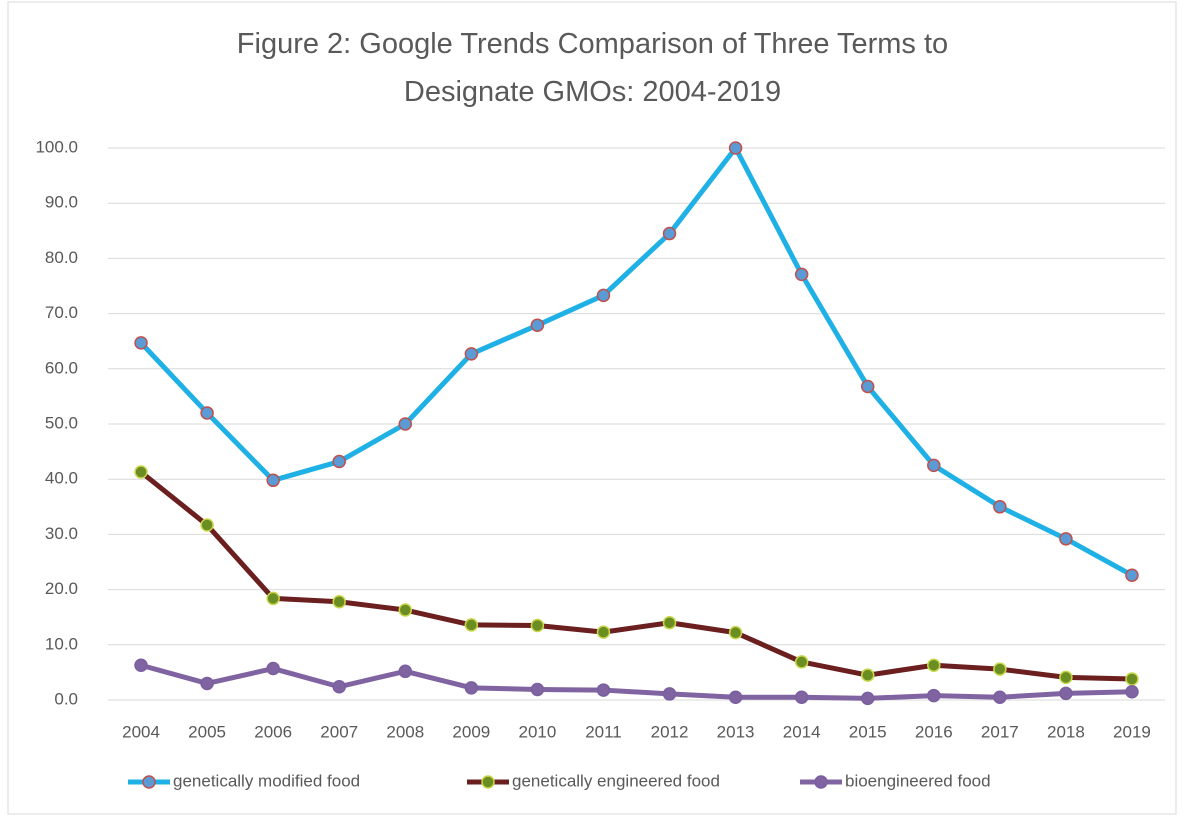 The width and height of the screenshot is (1185, 818). What do you see at coordinates (405, 731) in the screenshot?
I see `x-tick-label: 2008` at bounding box center [405, 731].